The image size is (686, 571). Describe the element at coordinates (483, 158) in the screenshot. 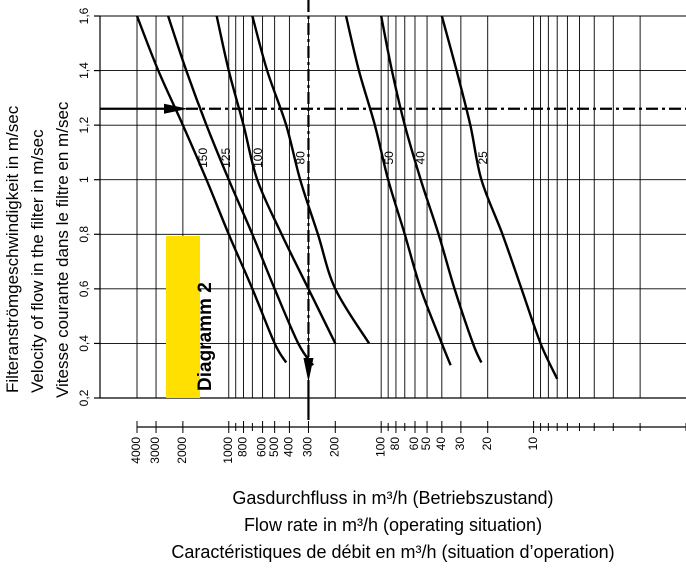

I see `curve-label: 25` at that location.